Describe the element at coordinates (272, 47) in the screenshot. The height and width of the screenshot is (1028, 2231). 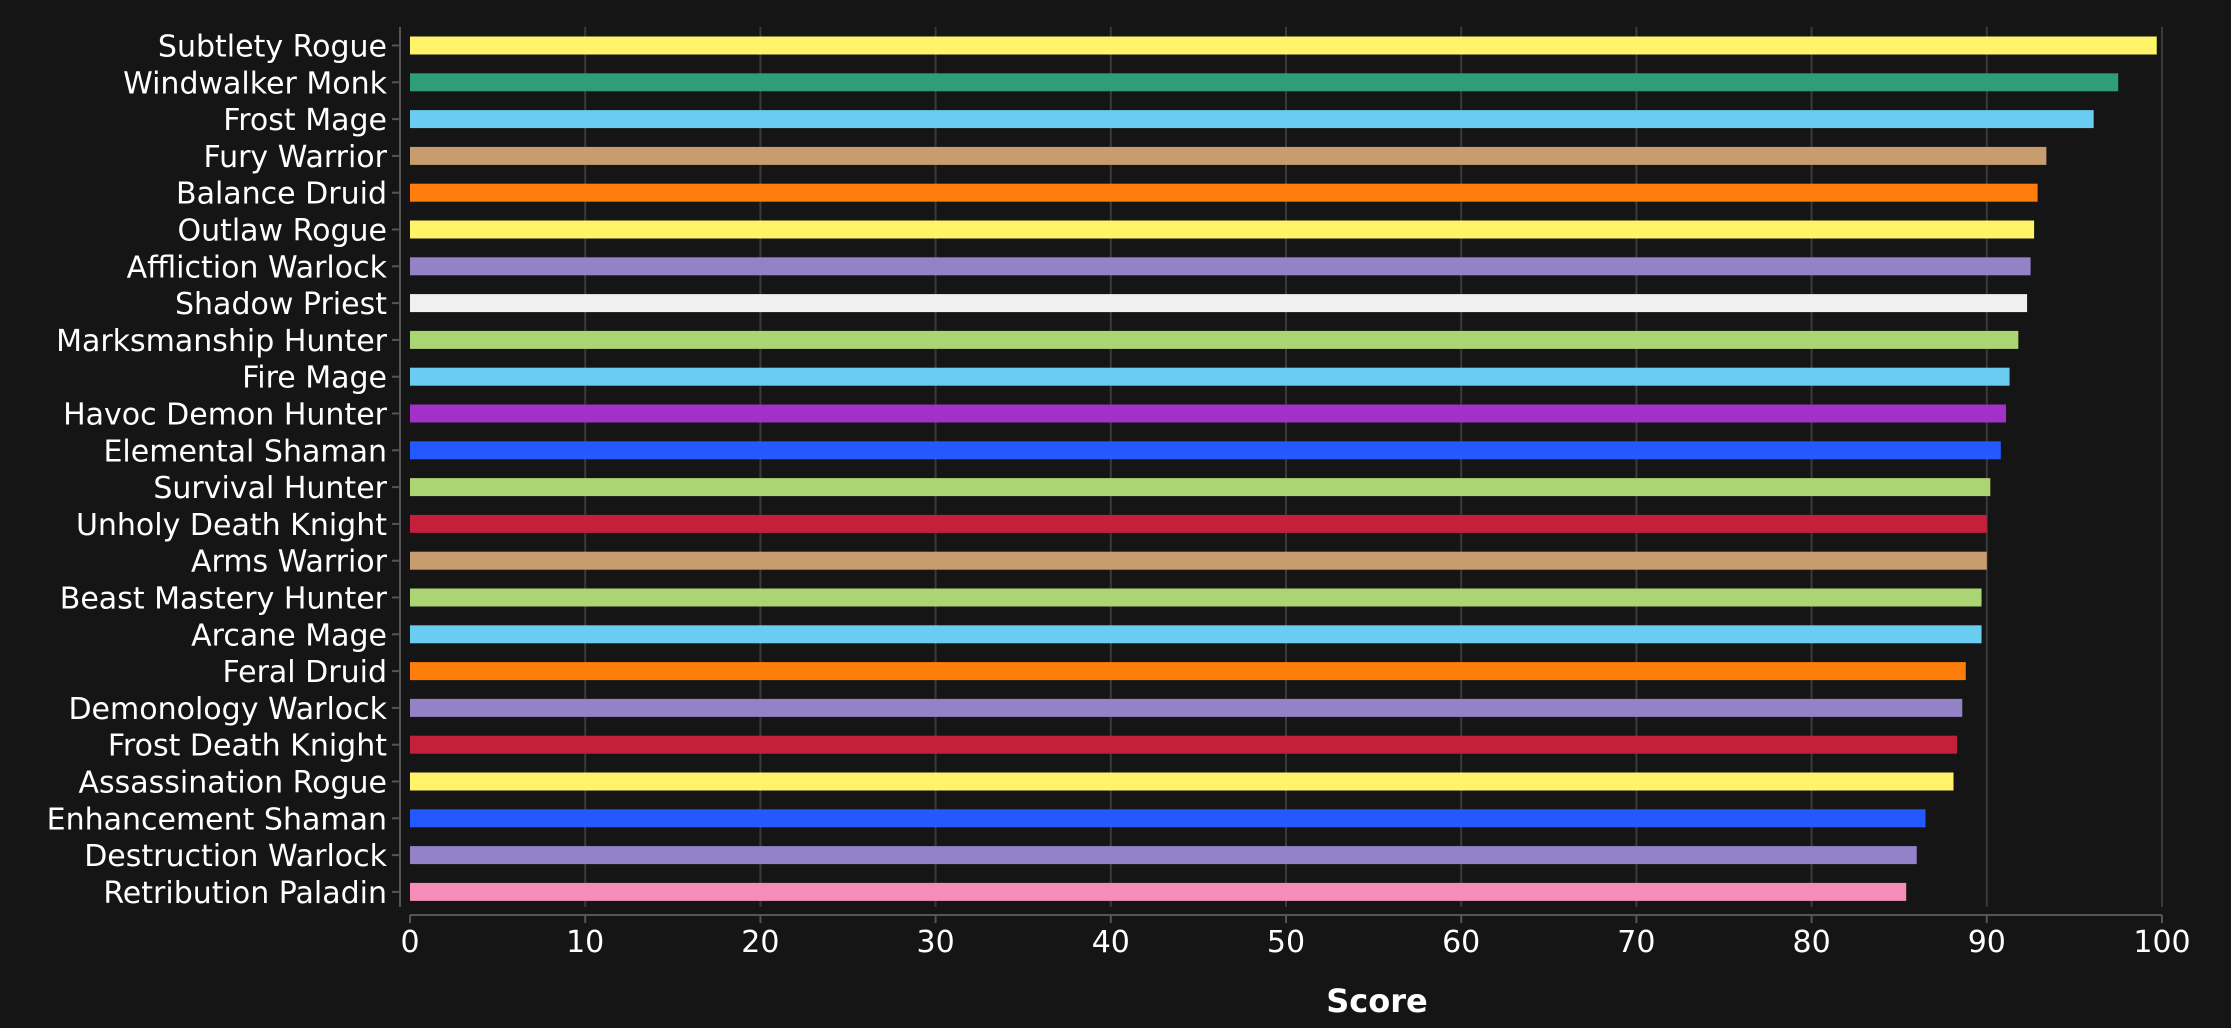
I see `category-label: Subtlety Rogue` at that location.